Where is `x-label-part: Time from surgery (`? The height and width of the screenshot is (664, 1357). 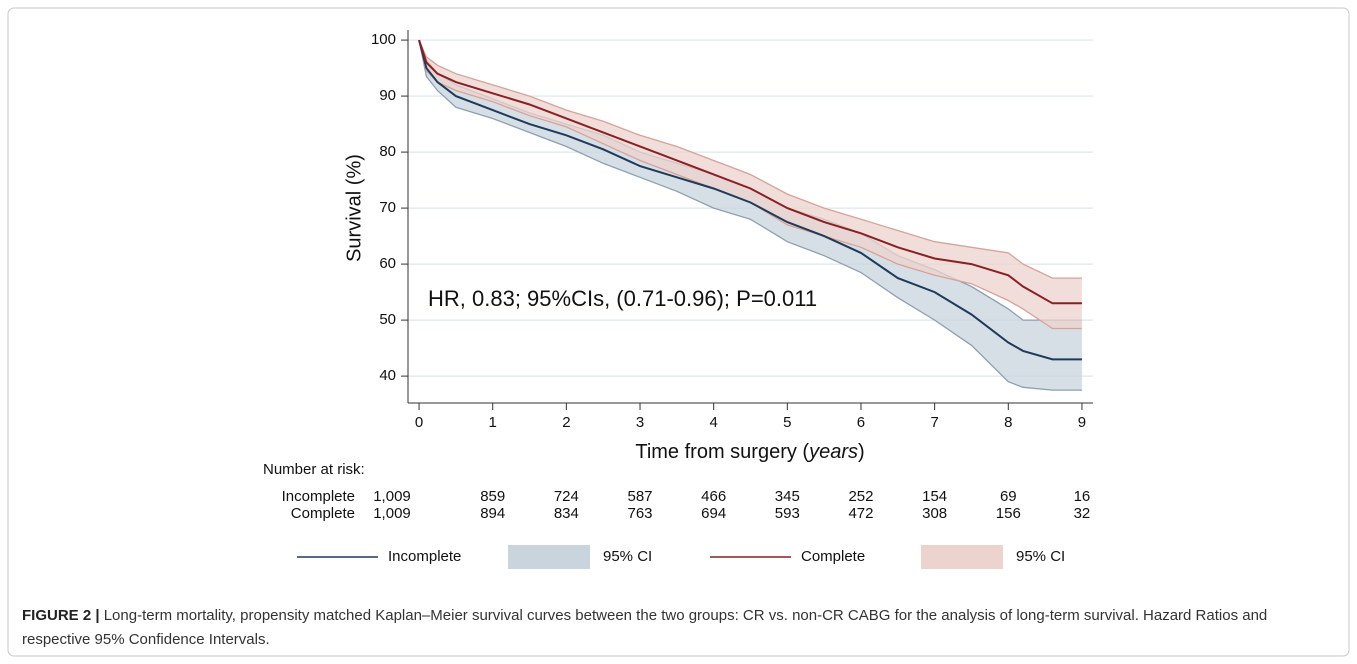
x-label-part: Time from surgery ( is located at coordinates (722, 452).